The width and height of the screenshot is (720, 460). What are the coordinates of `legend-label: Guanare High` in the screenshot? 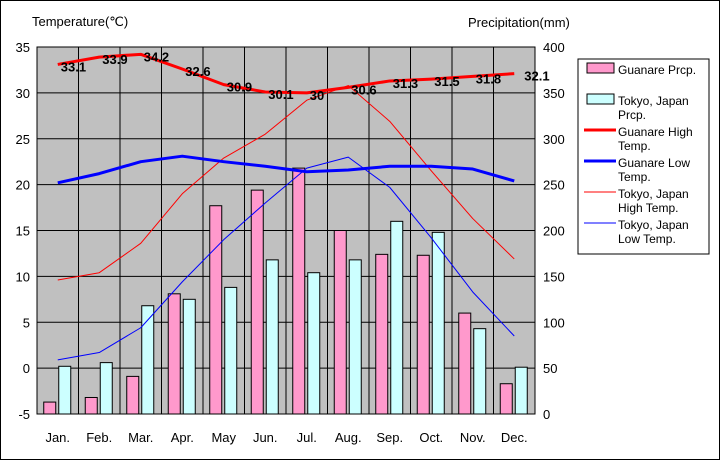 It's located at (655, 132).